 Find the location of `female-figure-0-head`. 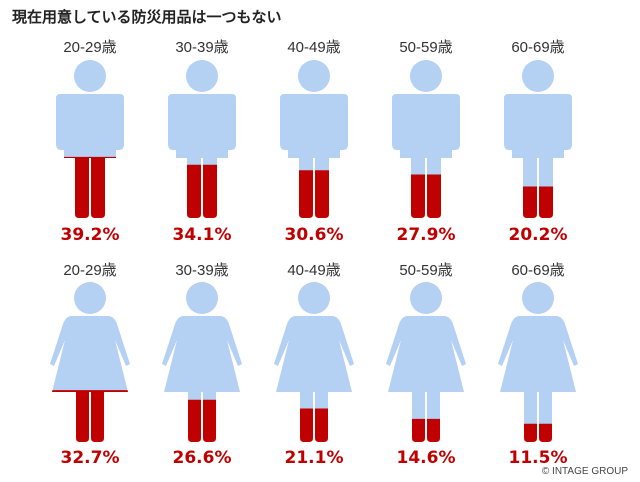

female-figure-0-head is located at coordinates (90, 298).